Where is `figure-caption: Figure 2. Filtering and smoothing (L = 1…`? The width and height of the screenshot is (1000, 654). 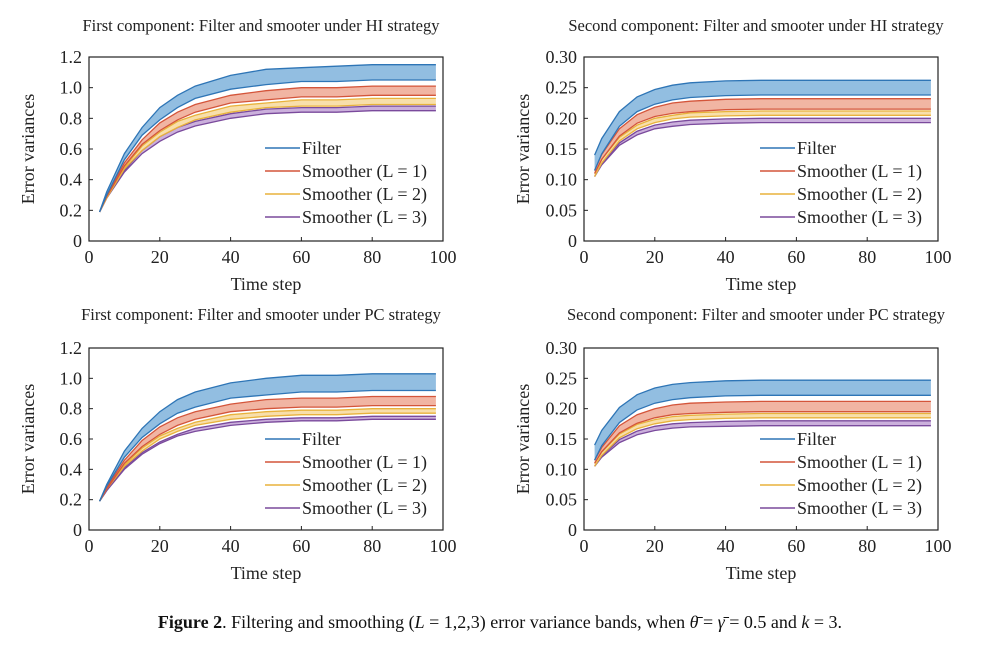 figure-caption: Figure 2. Filtering and smoothing (L = 1… is located at coordinates (500, 622).